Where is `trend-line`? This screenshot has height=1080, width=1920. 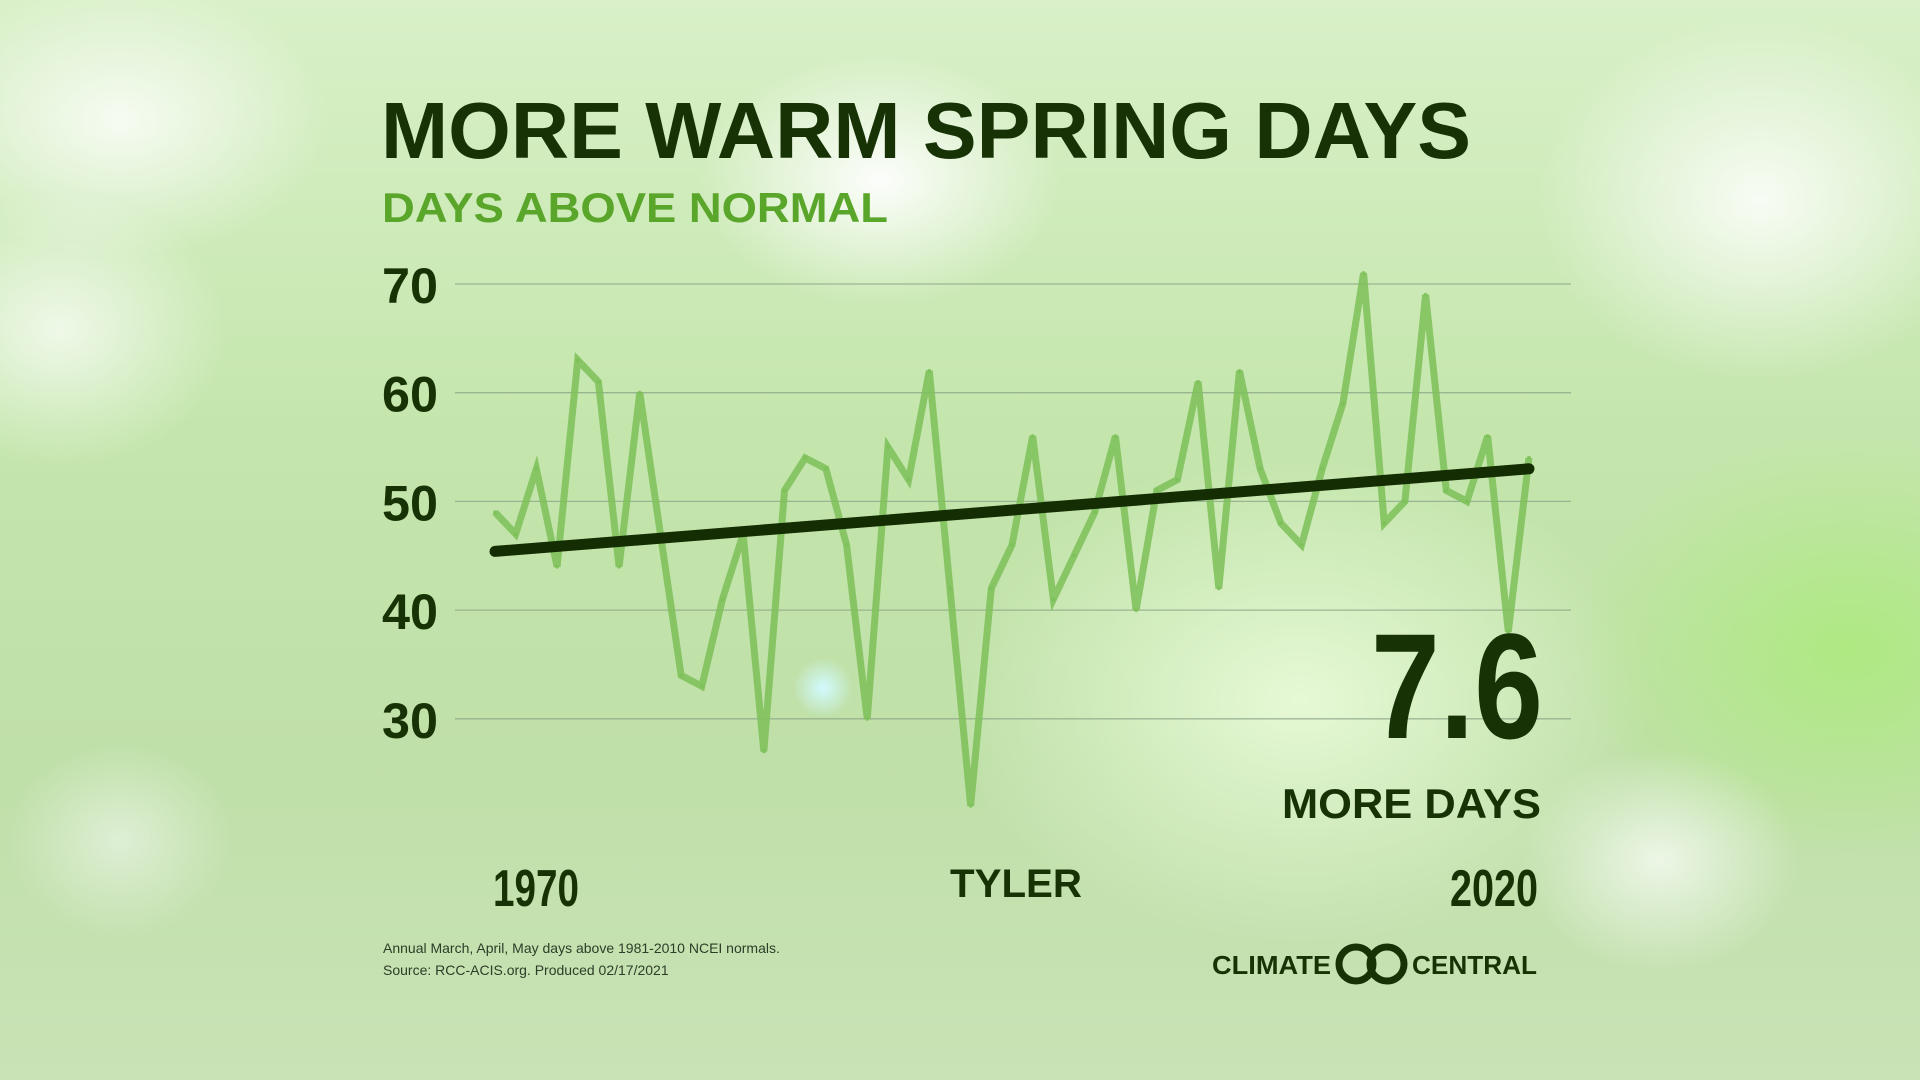
trend-line is located at coordinates (1012, 510).